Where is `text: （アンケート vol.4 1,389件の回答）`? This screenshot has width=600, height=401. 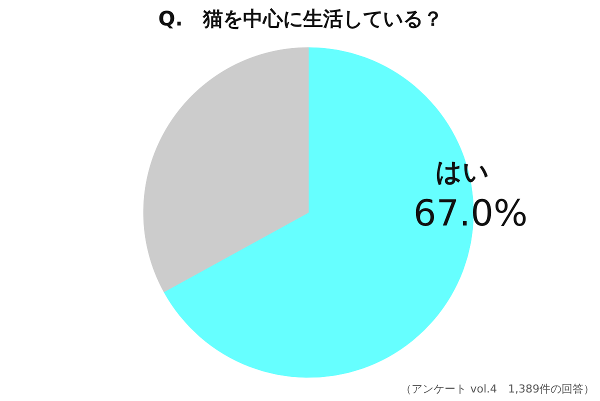 text: （アンケート vol.4 1,389件の回答） is located at coordinates (497, 389).